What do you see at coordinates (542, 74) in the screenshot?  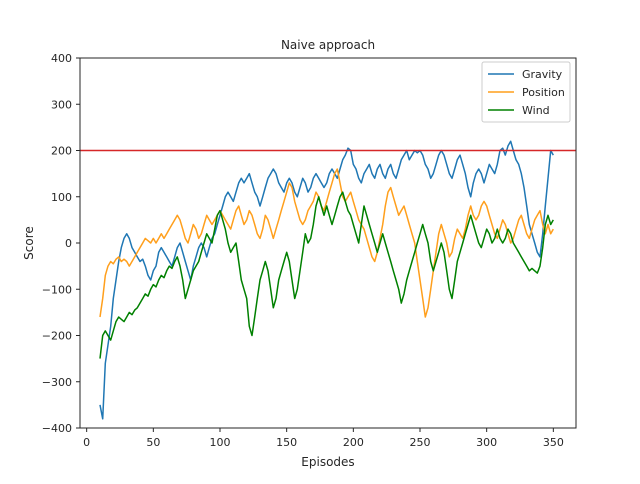 I see `legend-label-gravity: Gravity` at bounding box center [542, 74].